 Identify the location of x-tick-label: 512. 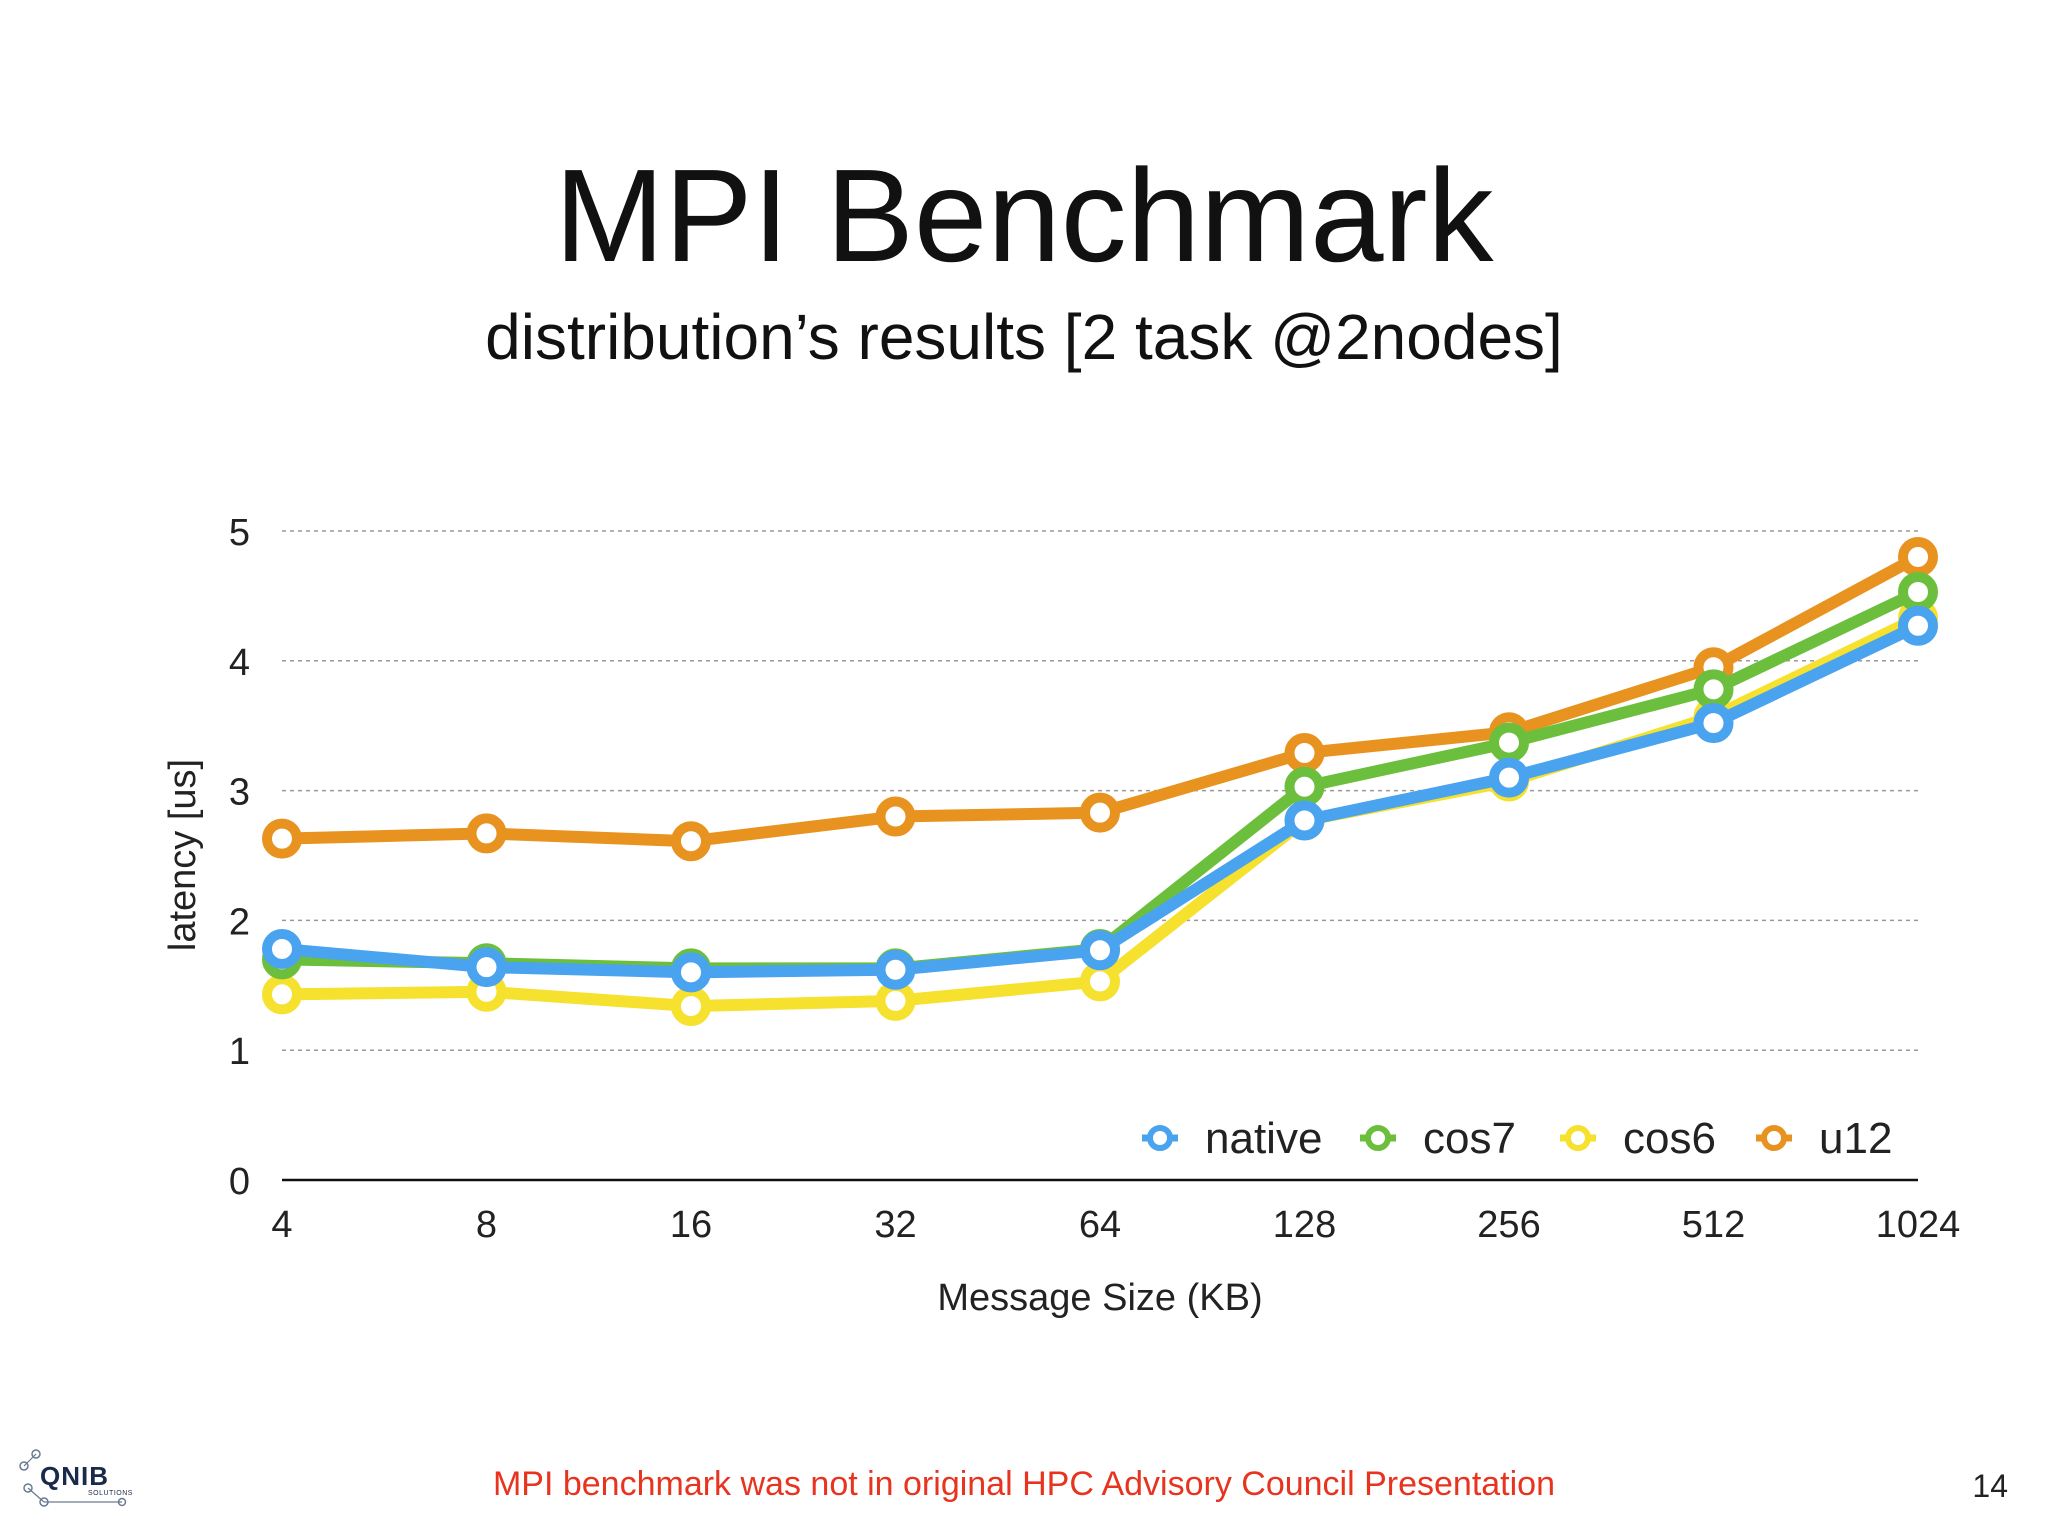
(1713, 1225).